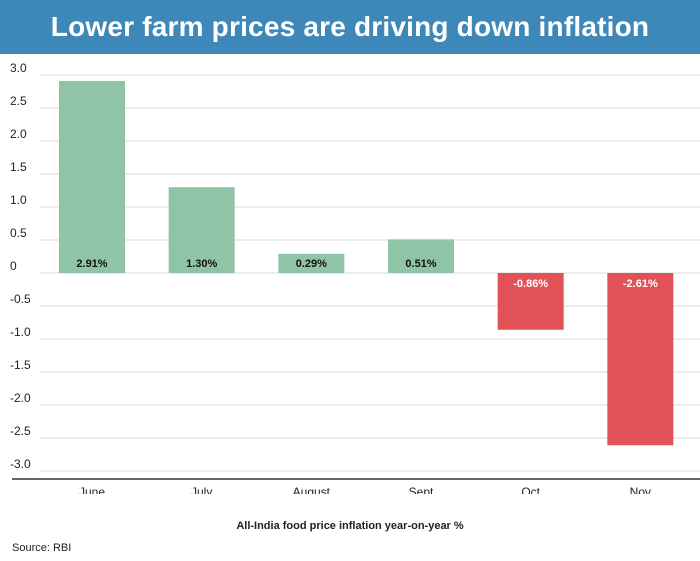 This screenshot has width=700, height=561. What do you see at coordinates (92, 176) in the screenshot?
I see `bar-june` at bounding box center [92, 176].